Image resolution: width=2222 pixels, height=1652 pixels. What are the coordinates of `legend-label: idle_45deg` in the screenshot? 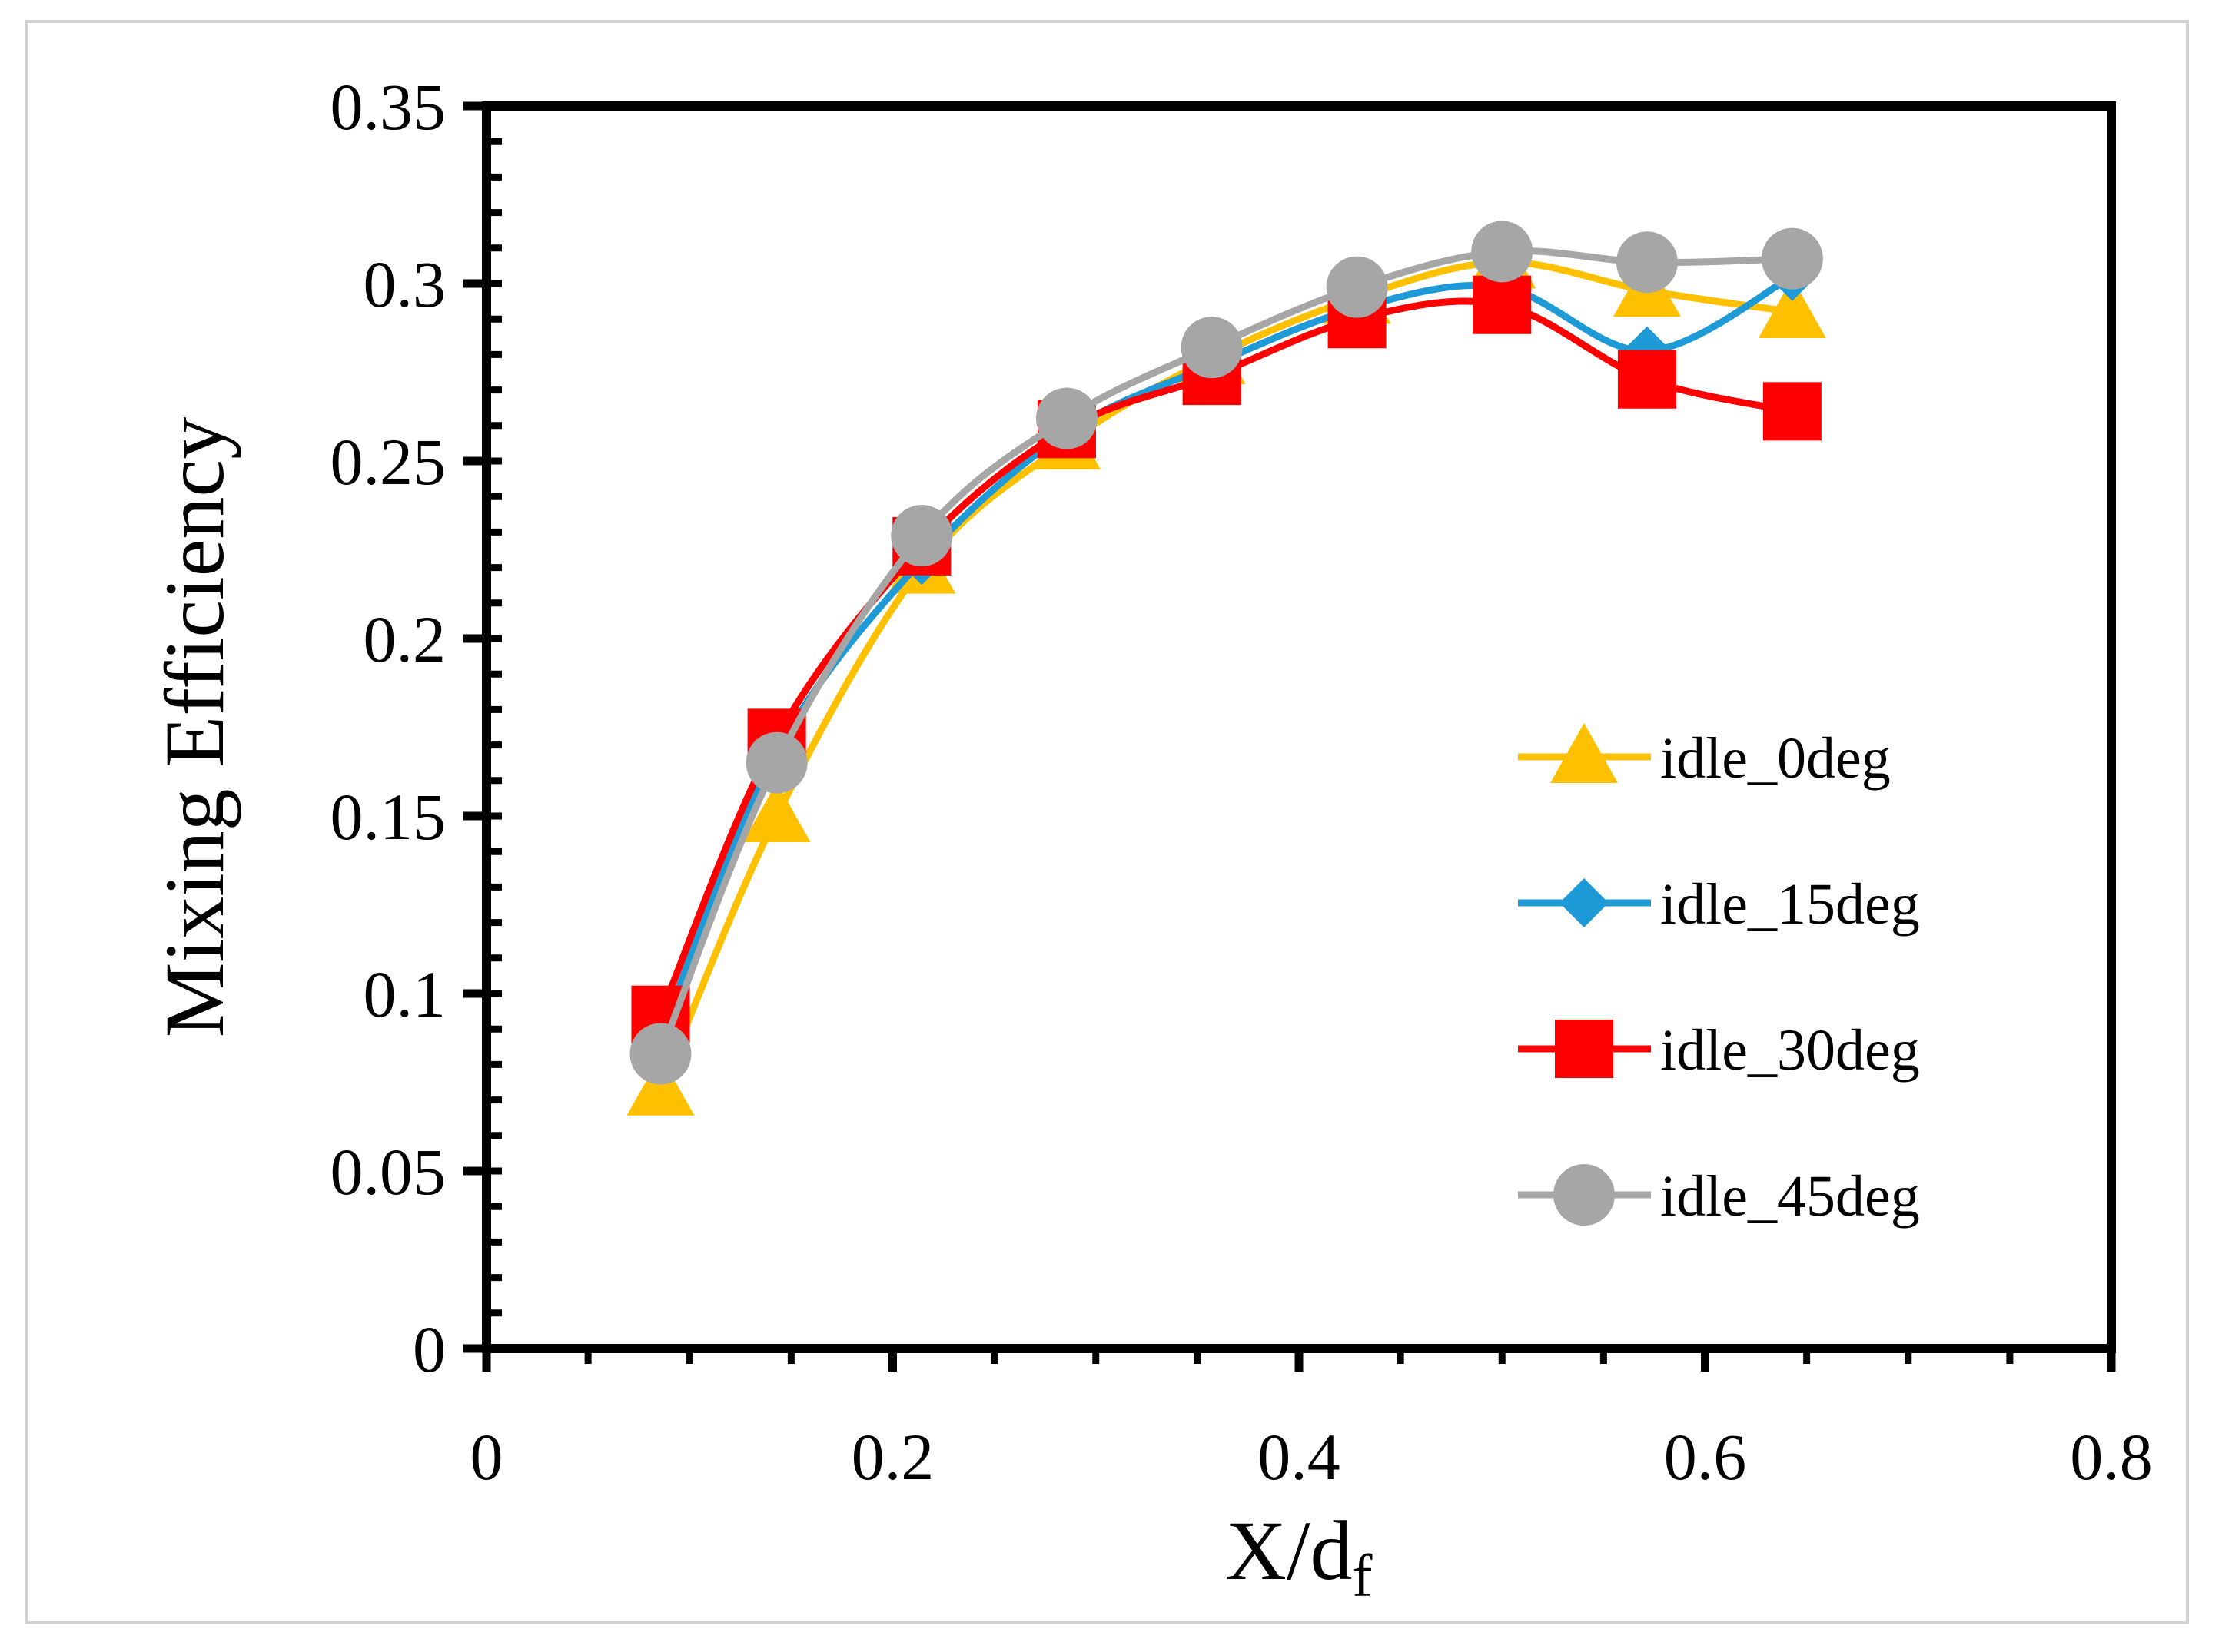 It's located at (1790, 1196).